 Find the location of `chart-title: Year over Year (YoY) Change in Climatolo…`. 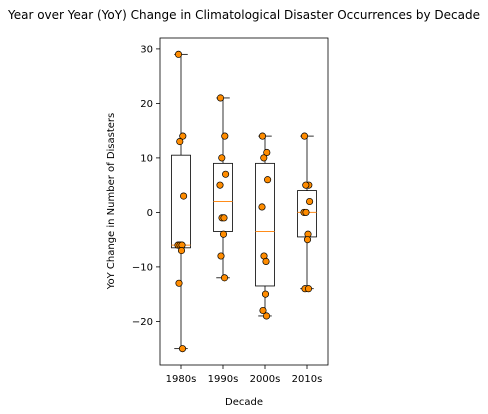

chart-title: Year over Year (YoY) Change in Climatolo… is located at coordinates (243, 15).